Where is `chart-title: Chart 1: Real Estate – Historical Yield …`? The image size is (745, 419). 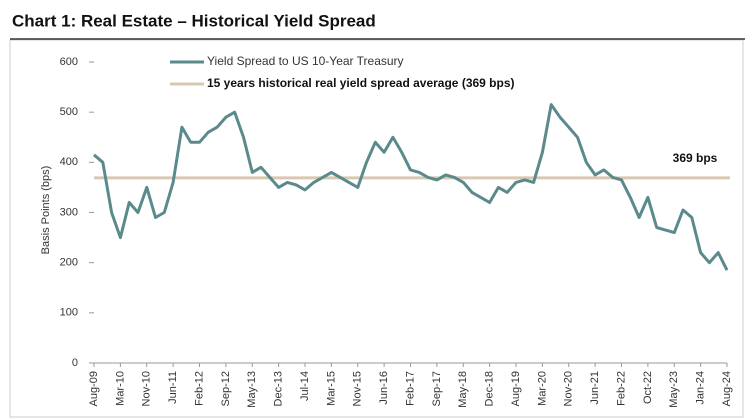
chart-title: Chart 1: Real Estate – Historical Yield … is located at coordinates (194, 20).